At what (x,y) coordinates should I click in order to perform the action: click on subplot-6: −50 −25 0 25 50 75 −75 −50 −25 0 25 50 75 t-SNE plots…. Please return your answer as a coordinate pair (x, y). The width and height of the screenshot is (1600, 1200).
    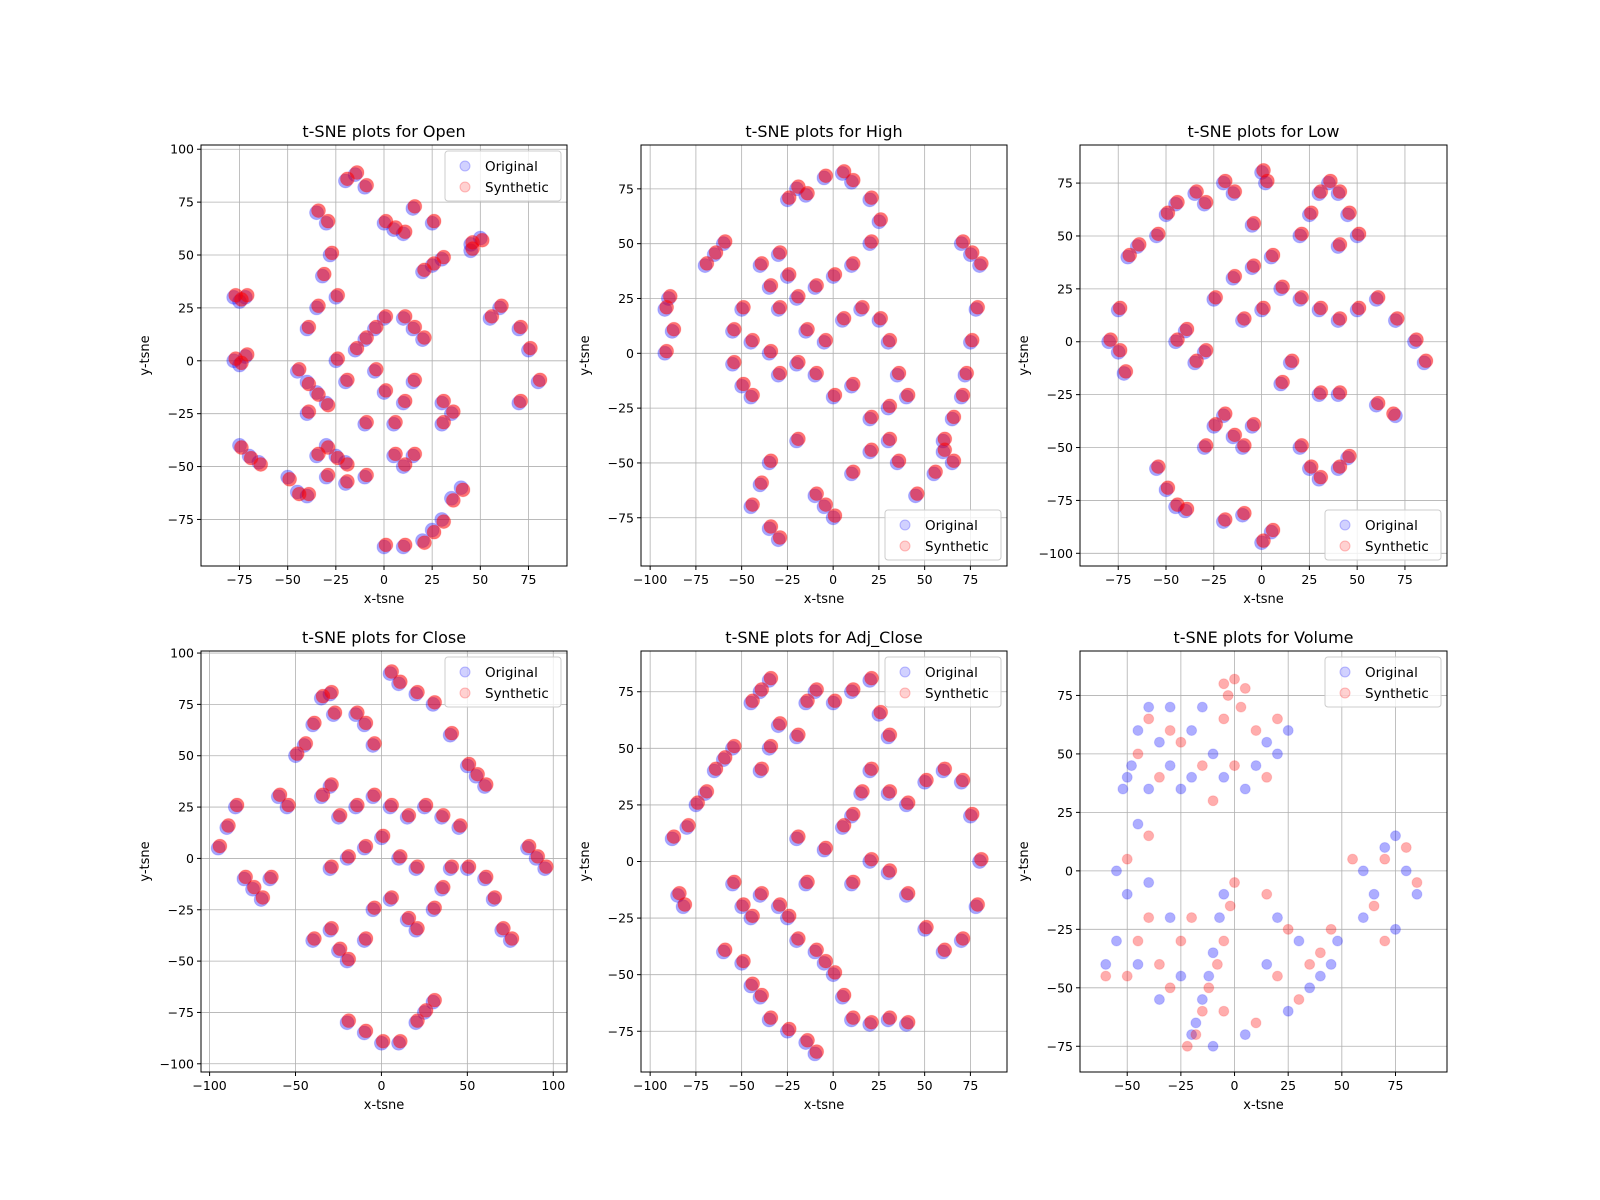
    Looking at the image, I should click on (1232, 870).